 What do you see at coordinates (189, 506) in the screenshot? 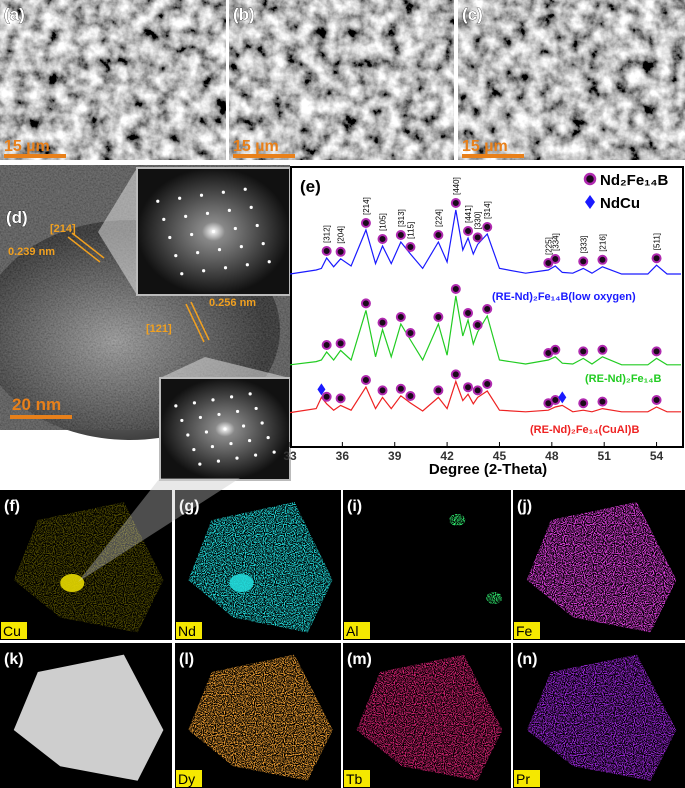
I see `panel-label: (g)` at bounding box center [189, 506].